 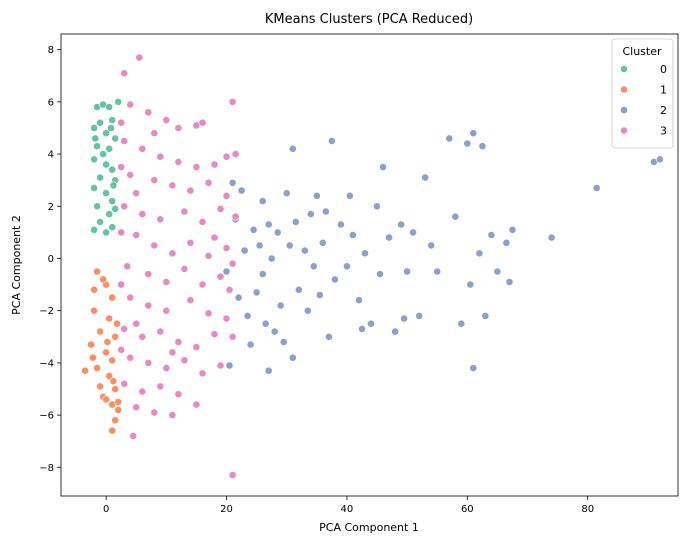 I want to click on legend-box, so click(x=642, y=93).